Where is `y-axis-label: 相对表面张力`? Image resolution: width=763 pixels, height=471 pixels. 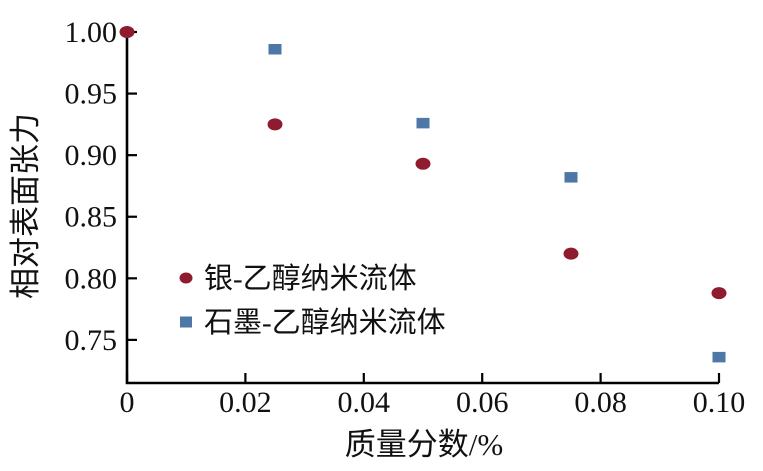 y-axis-label: 相对表面张力 is located at coordinates (25, 206).